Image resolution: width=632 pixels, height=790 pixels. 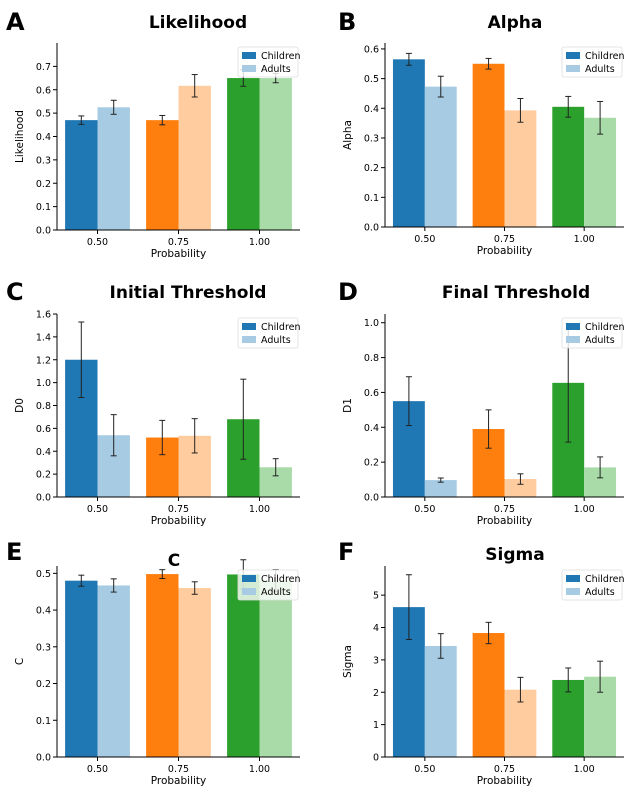 I want to click on panel-letter: A, so click(x=15, y=22).